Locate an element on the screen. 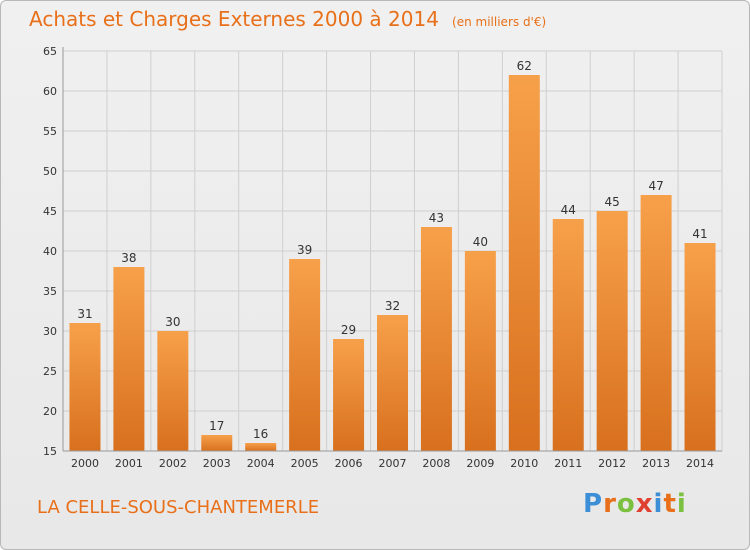 The height and width of the screenshot is (550, 750). y-tick-label: 25 is located at coordinates (50, 371).